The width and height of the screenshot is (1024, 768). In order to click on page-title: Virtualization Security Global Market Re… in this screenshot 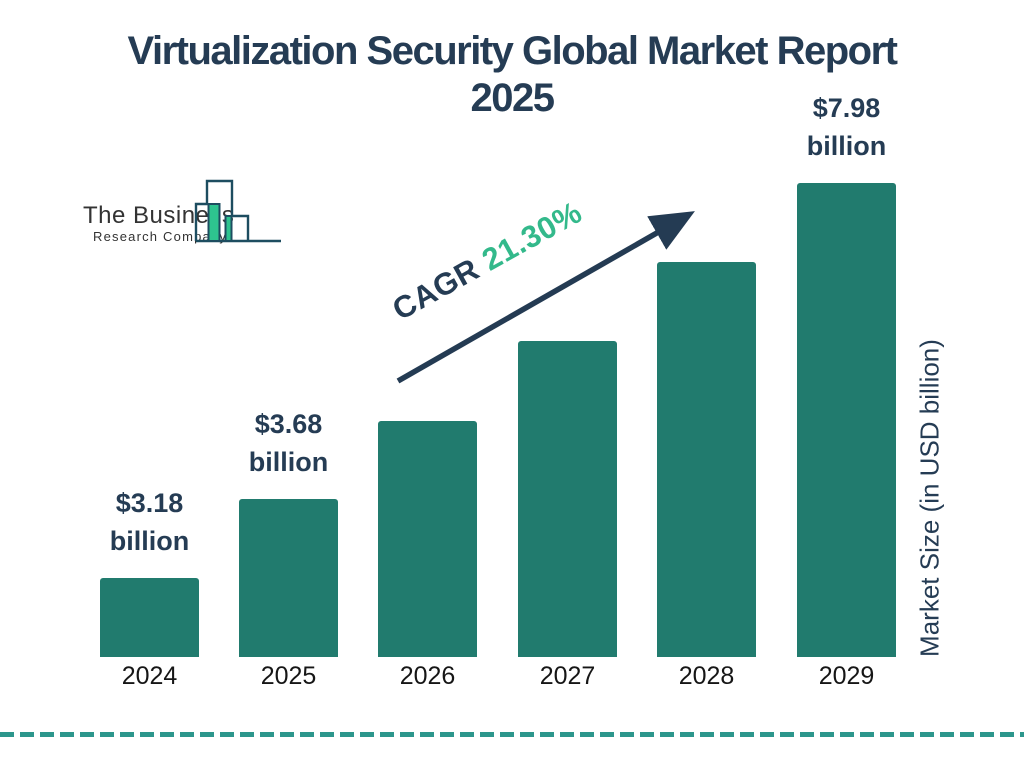, I will do `click(512, 75)`.